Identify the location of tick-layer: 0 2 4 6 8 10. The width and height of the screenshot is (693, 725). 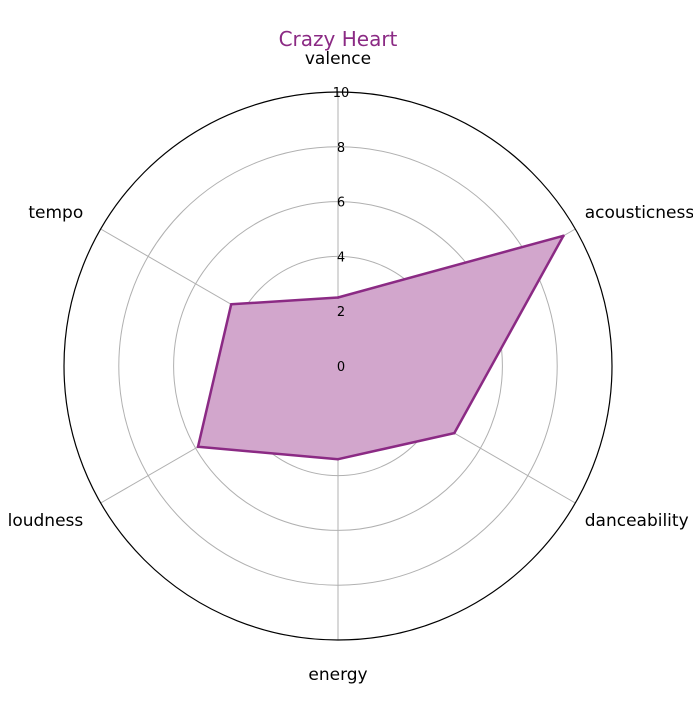
(341, 230).